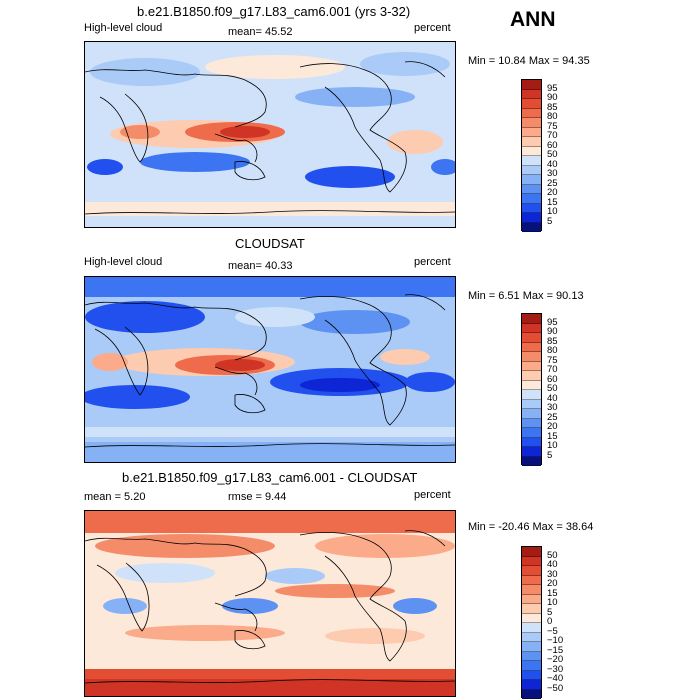 The image size is (700, 700). What do you see at coordinates (260, 266) in the screenshot?
I see `panel2-mean-label: mean= 40.33` at bounding box center [260, 266].